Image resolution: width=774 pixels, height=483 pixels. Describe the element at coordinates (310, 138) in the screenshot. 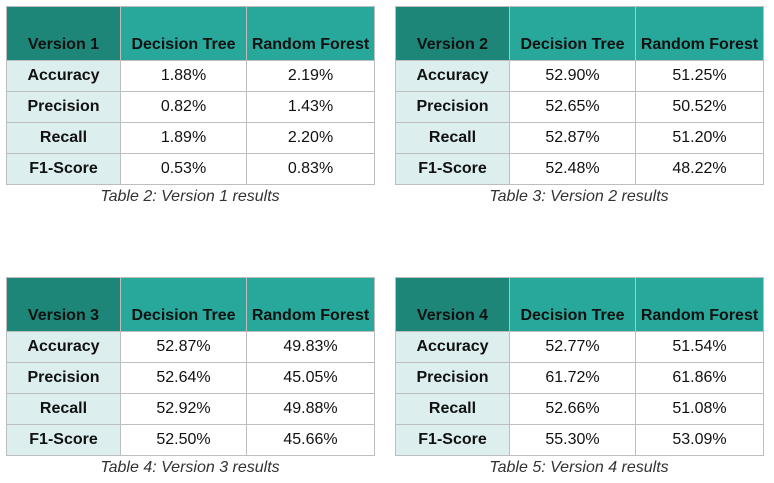

I see `random-forest-value: 2.20%` at that location.